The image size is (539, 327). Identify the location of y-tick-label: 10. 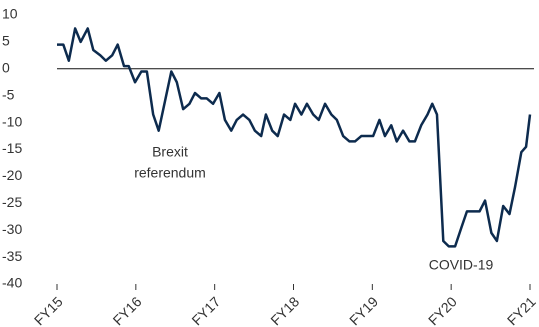
(10, 14).